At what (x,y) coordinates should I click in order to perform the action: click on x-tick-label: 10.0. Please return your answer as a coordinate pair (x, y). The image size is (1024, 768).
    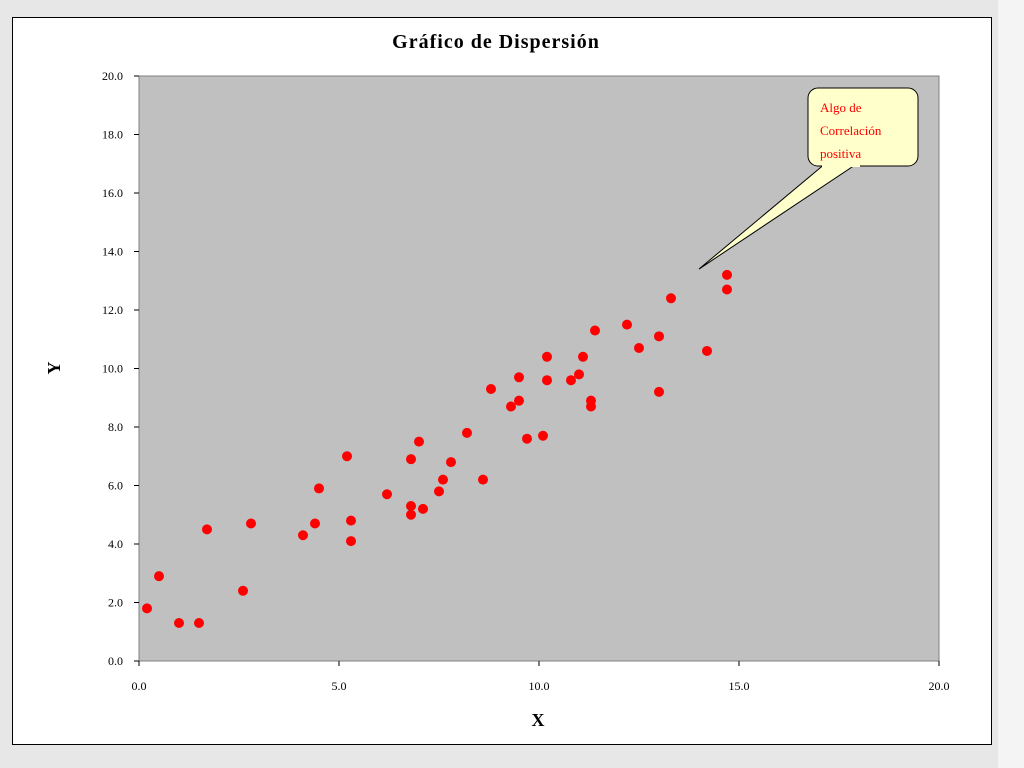
    Looking at the image, I should click on (539, 686).